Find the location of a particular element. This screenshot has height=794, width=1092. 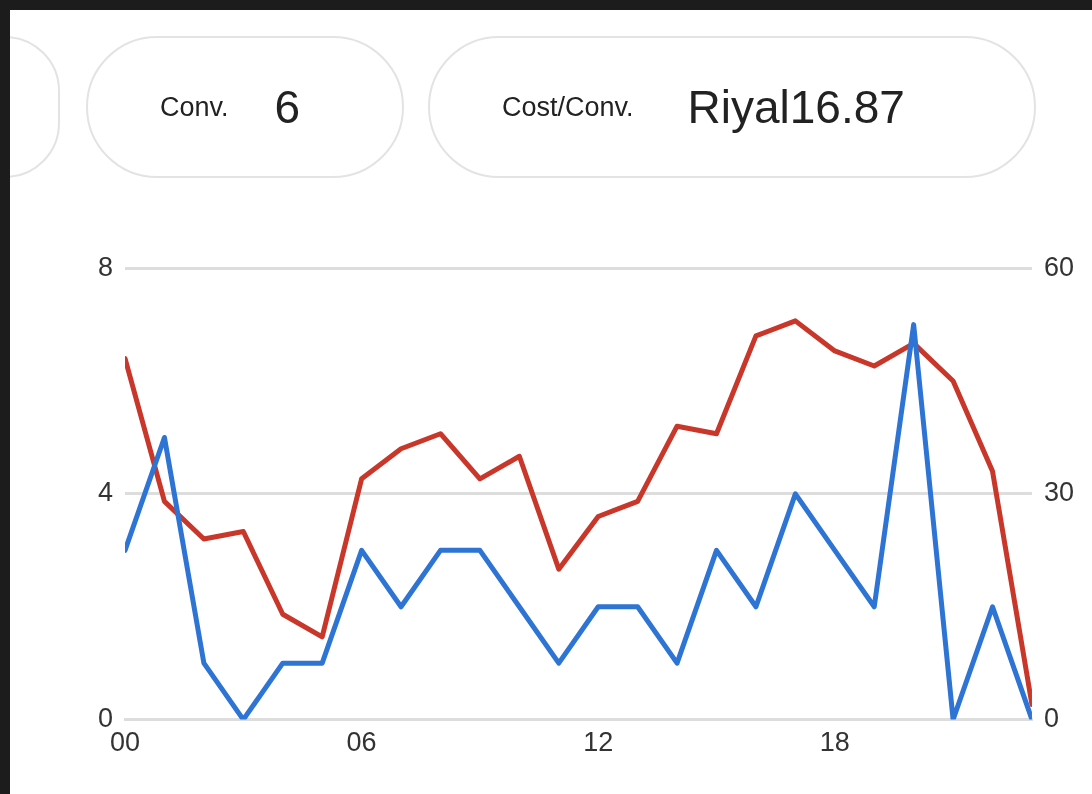

x-tick-label: 18 is located at coordinates (834, 742).